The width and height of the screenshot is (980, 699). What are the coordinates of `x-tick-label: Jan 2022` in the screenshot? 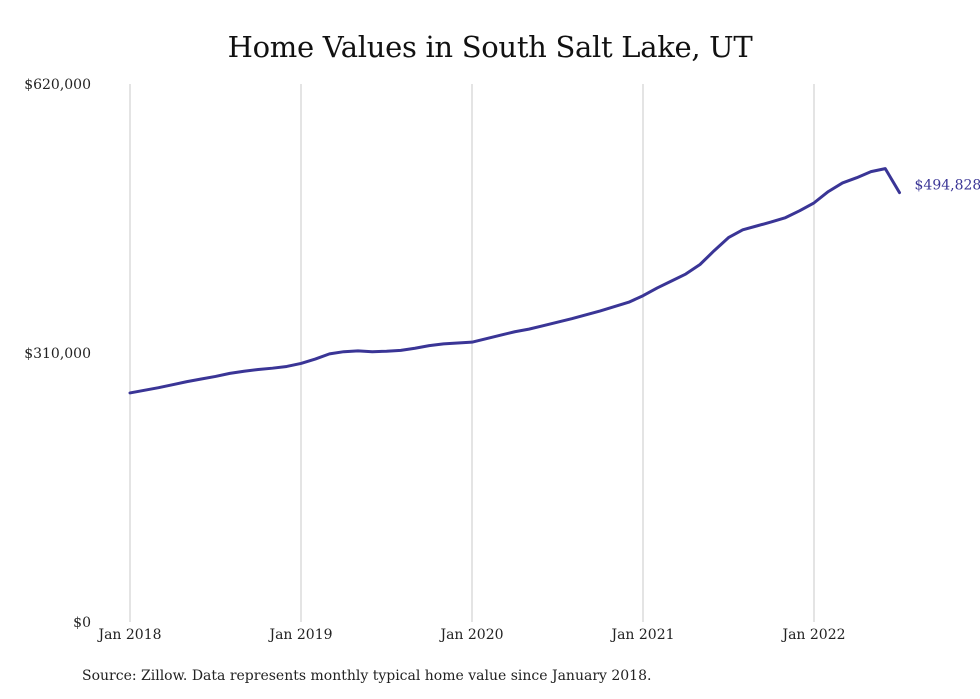 It's located at (812, 635).